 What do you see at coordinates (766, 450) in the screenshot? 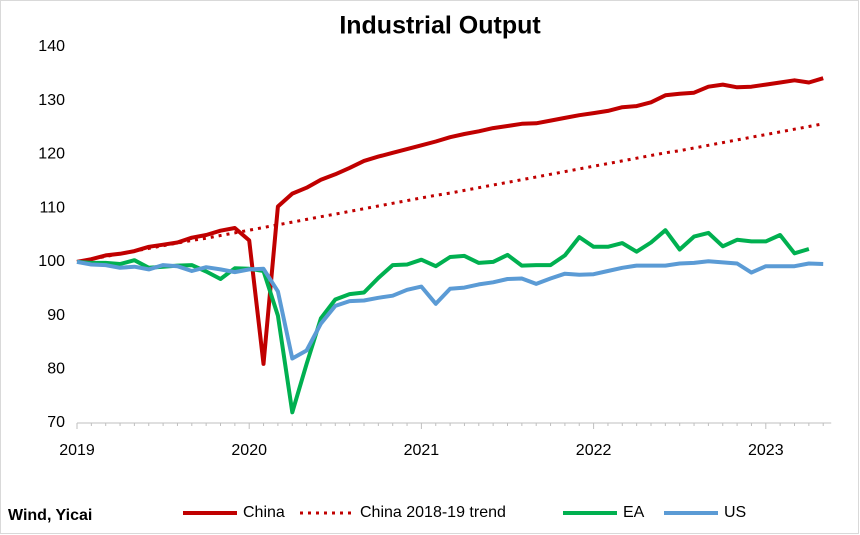
I see `x-tick-label: 2023` at bounding box center [766, 450].